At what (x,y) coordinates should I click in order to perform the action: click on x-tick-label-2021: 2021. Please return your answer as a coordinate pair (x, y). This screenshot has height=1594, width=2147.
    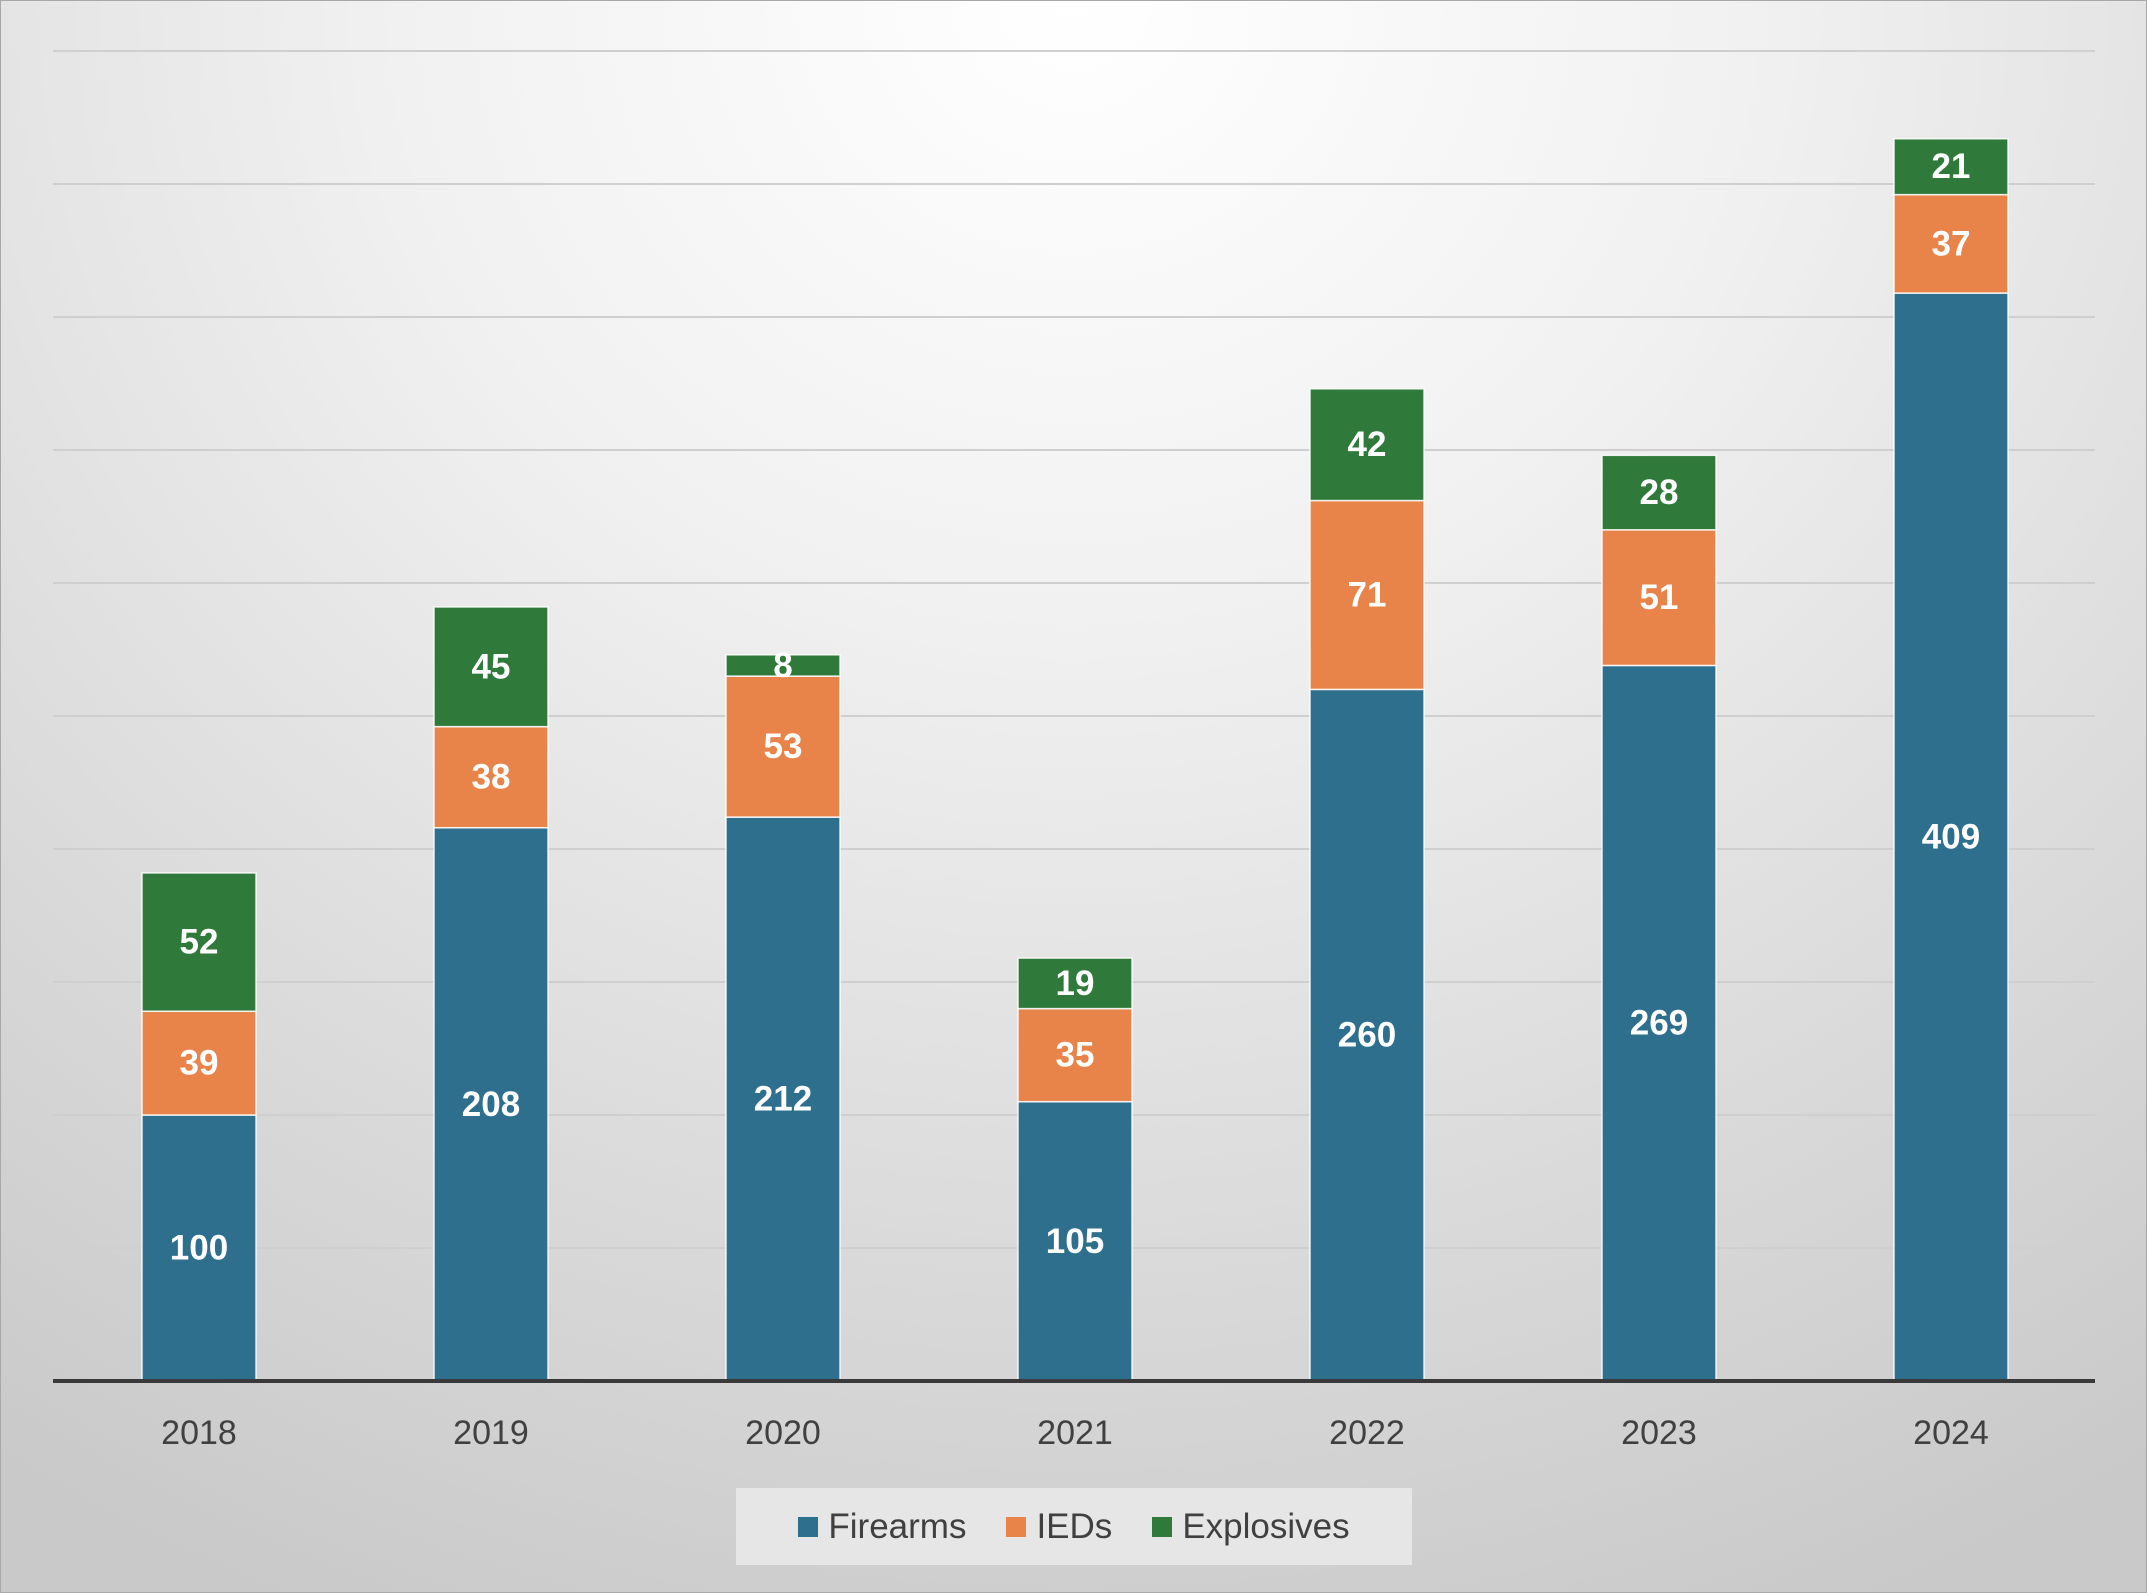
    Looking at the image, I should click on (1075, 1433).